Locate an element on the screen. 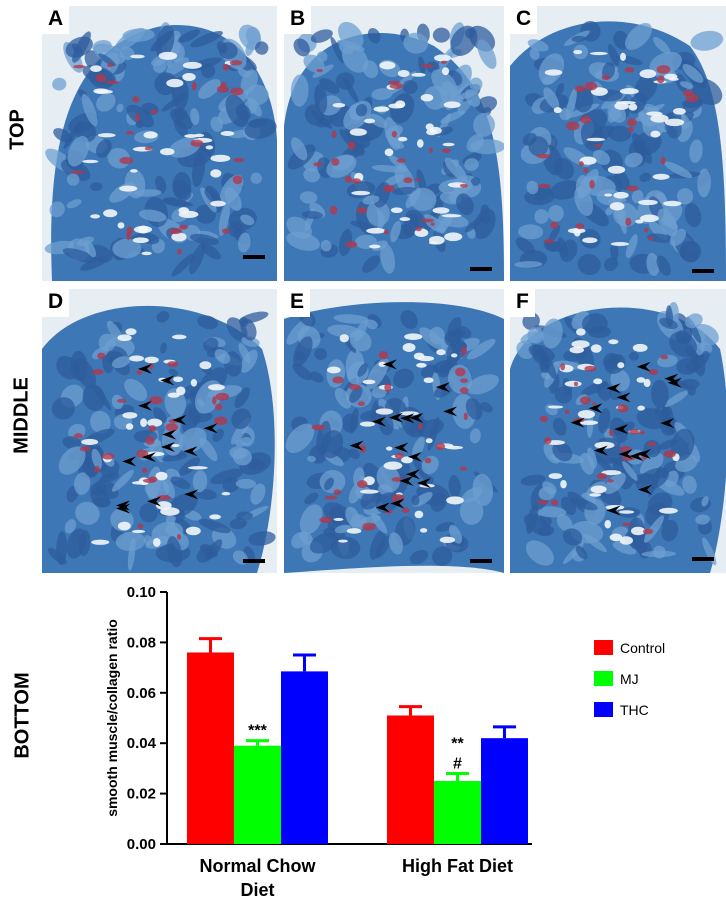 This screenshot has width=726, height=907. significance-marker: *** is located at coordinates (257, 731).